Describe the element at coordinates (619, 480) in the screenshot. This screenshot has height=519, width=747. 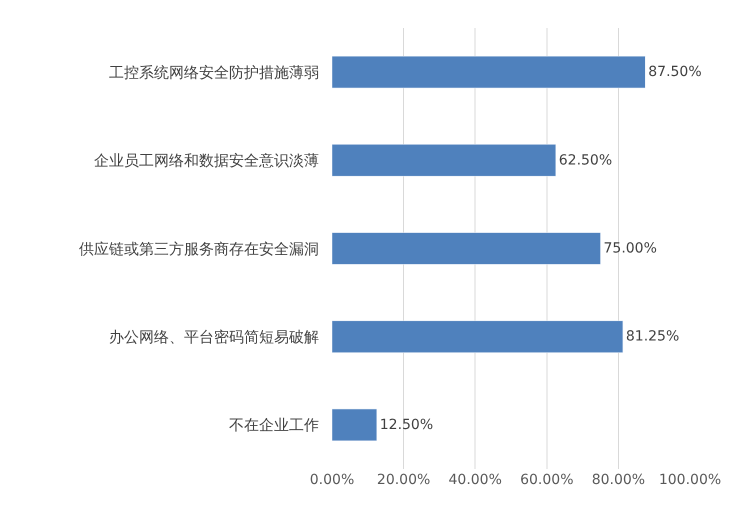
I see `x-tick-label: 80.00%` at that location.